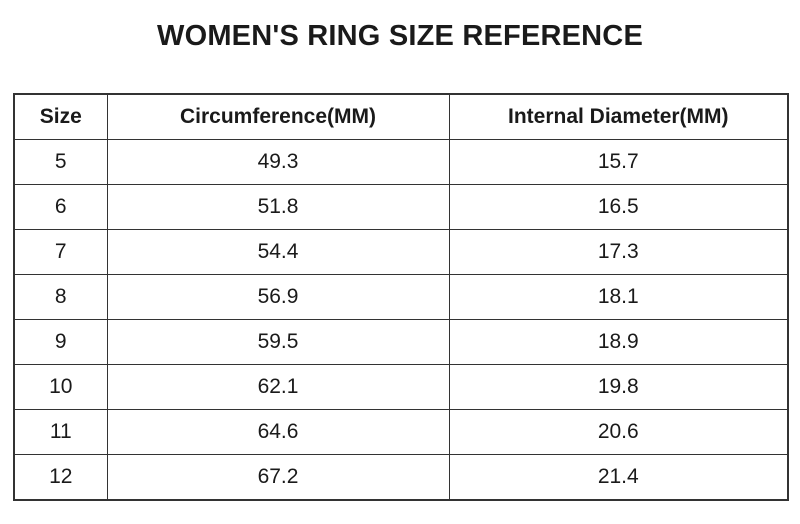 The height and width of the screenshot is (524, 800). Describe the element at coordinates (278, 477) in the screenshot. I see `circumference-cell: 67.2` at that location.